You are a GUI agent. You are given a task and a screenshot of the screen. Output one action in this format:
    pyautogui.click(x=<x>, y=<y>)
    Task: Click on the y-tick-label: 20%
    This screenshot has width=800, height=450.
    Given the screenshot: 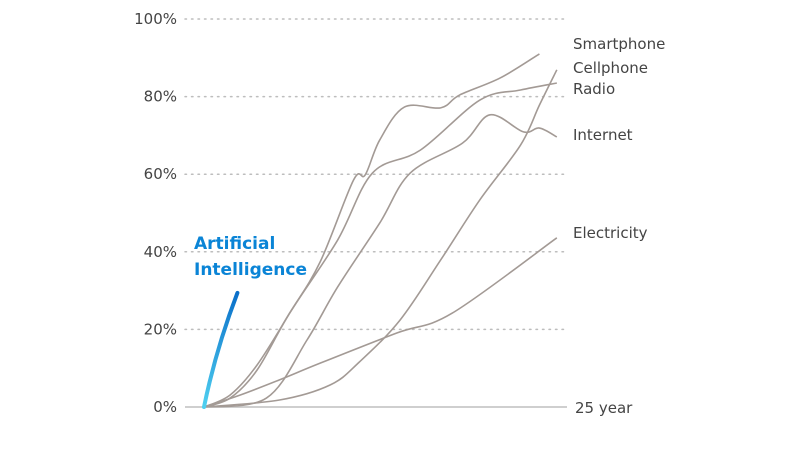 What is the action you would take?
    pyautogui.click(x=160, y=329)
    